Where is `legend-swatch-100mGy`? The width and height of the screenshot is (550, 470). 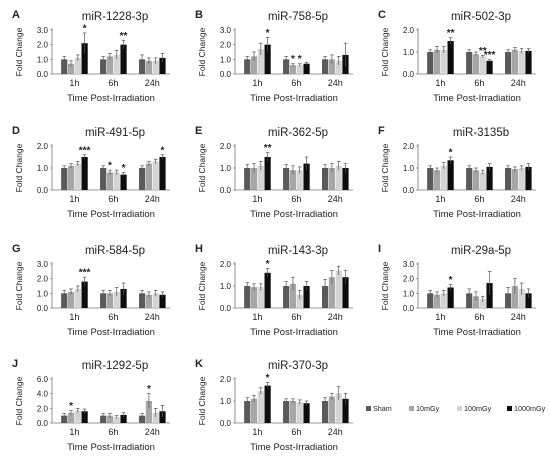
legend-swatch-100mGy is located at coordinates (459, 408).